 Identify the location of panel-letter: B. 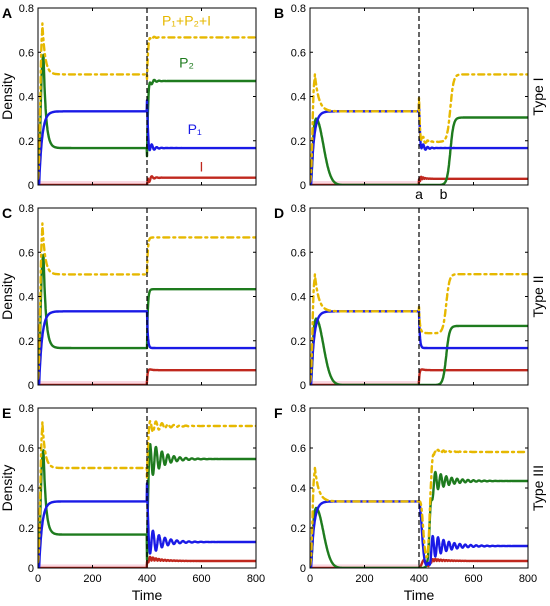
(279, 13).